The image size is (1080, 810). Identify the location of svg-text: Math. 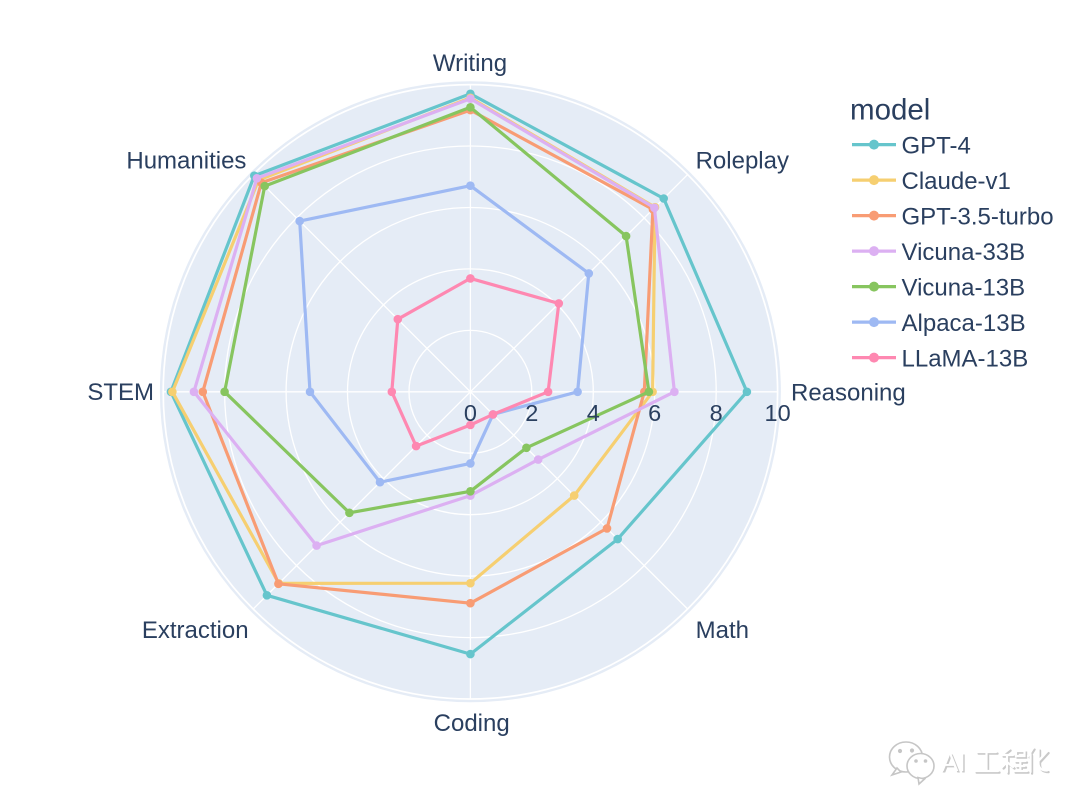
(722, 630).